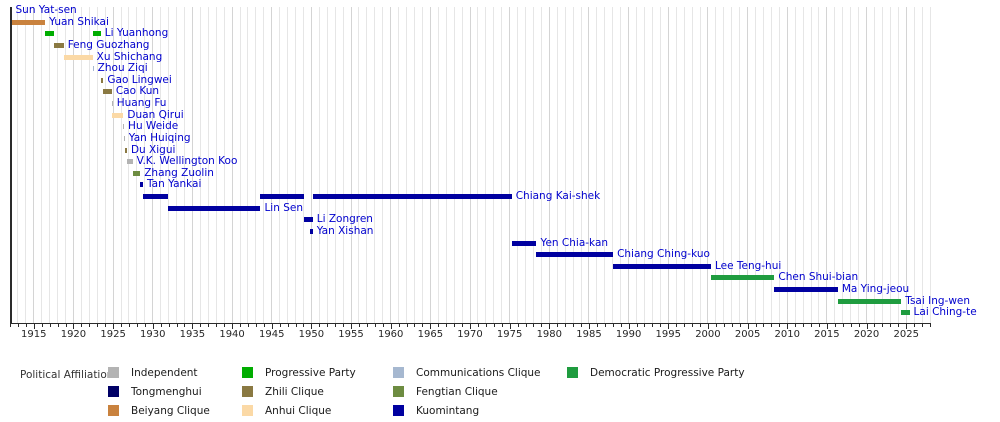  Describe the element at coordinates (310, 372) in the screenshot. I see `legend-item-label: Progressive Party` at that location.